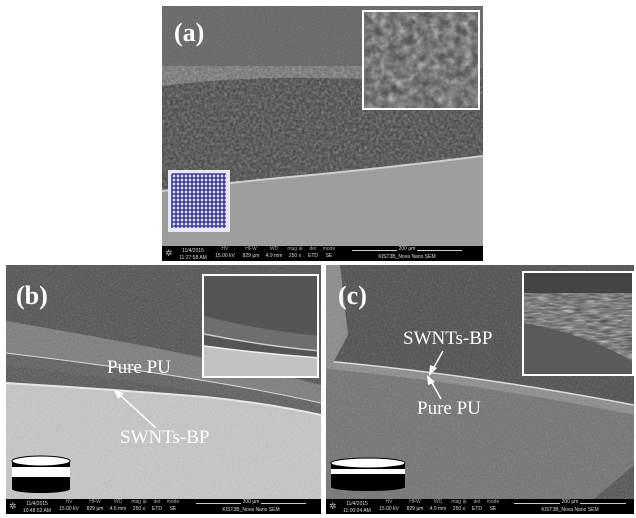  I want to click on label-pure-pu-c: Pure PU, so click(449, 408).